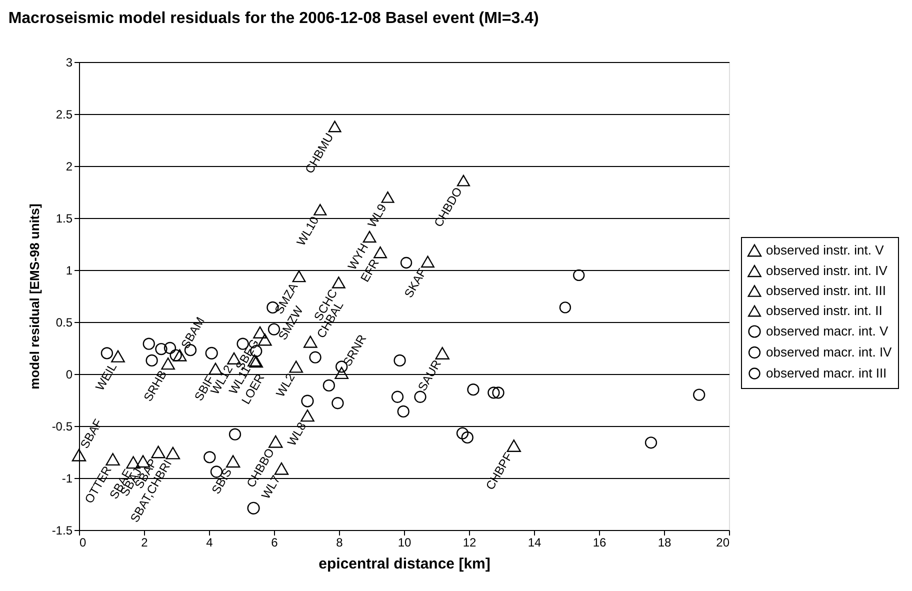 The height and width of the screenshot is (591, 912). I want to click on y-tick-label: 2.5, so click(64, 115).